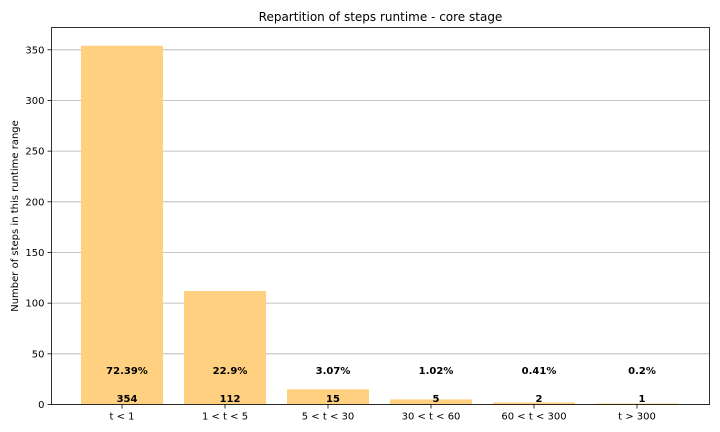 The width and height of the screenshot is (720, 432). I want to click on y-tick-label: 150, so click(34, 253).